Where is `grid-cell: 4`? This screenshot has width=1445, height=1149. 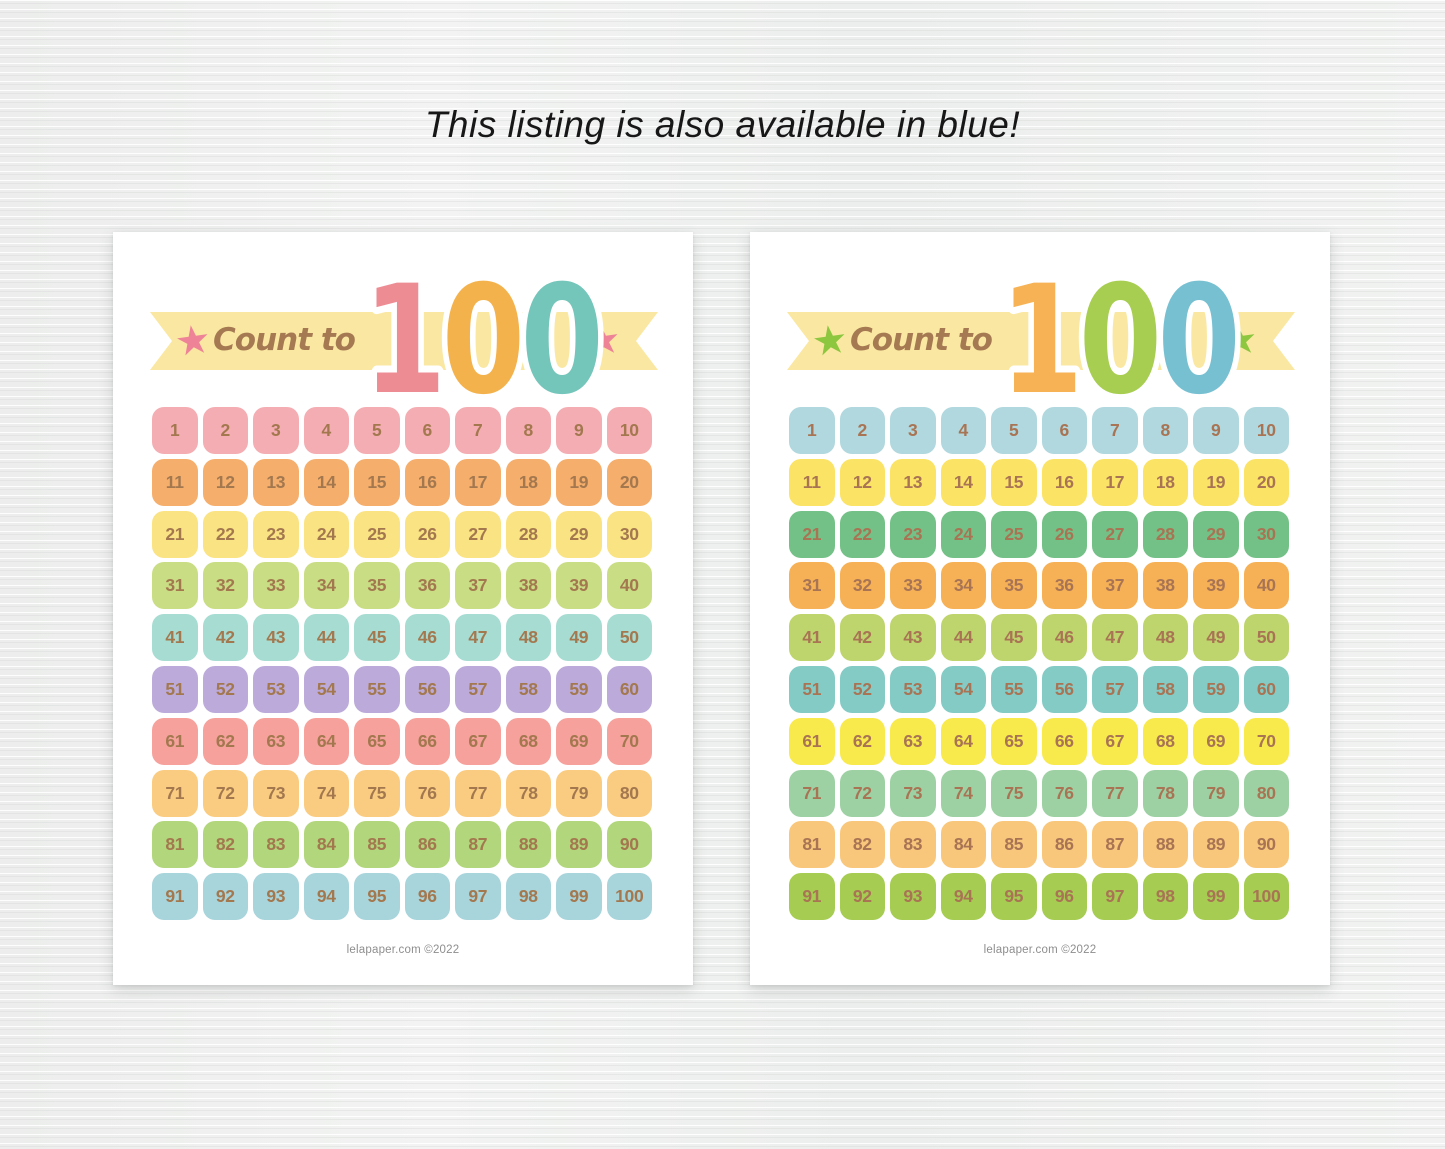 grid-cell: 4 is located at coordinates (326, 430).